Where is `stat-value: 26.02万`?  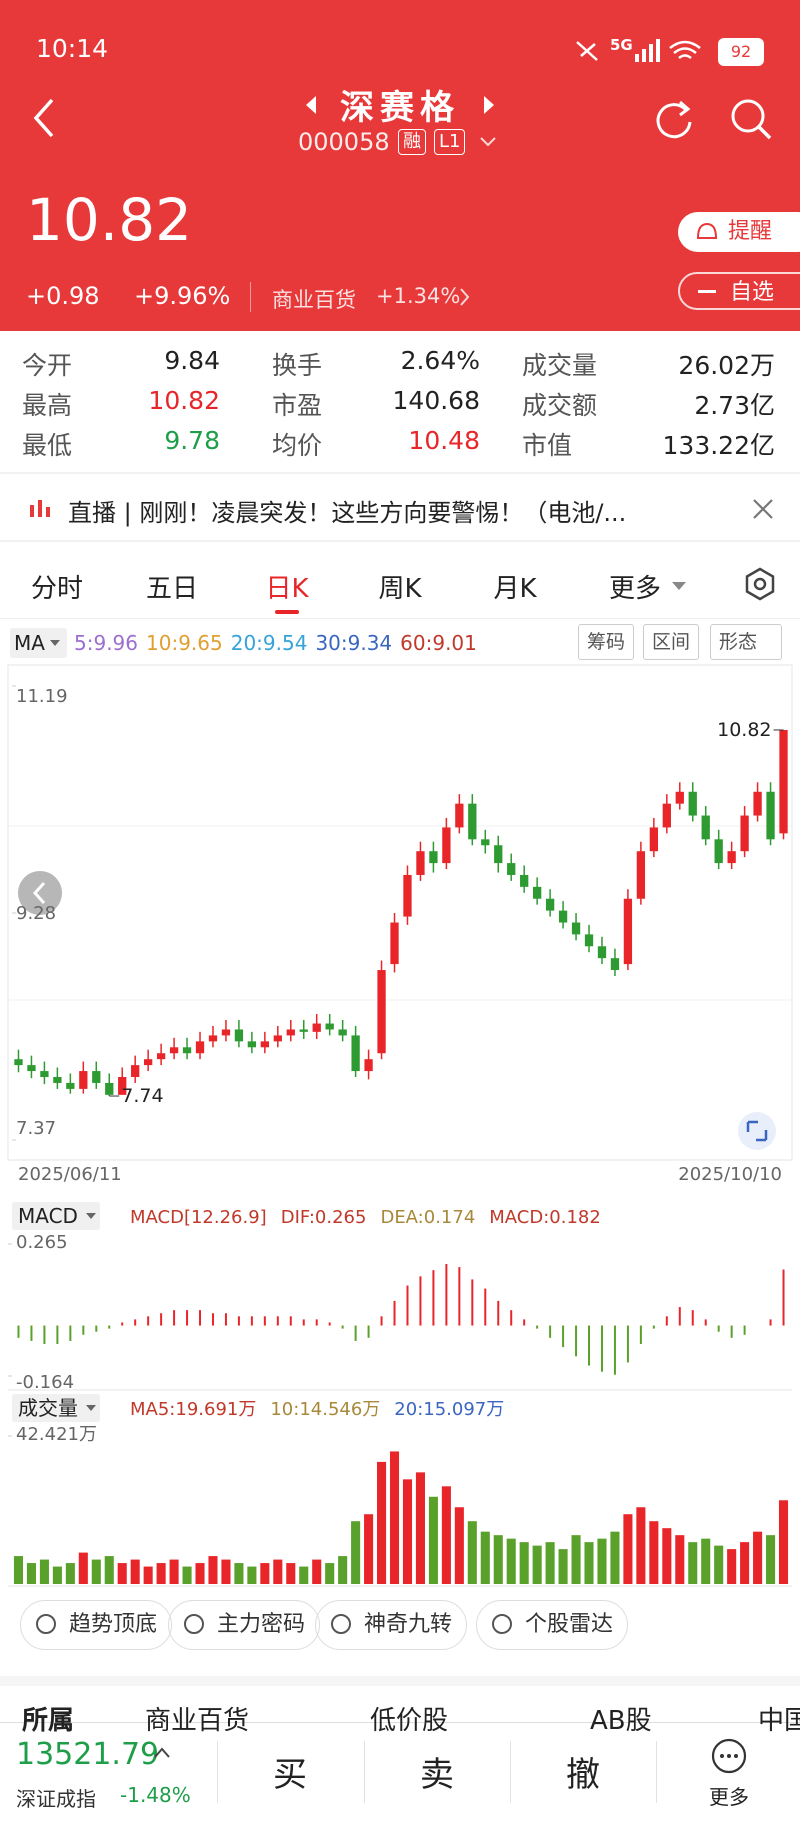 stat-value: 26.02万 is located at coordinates (726, 365).